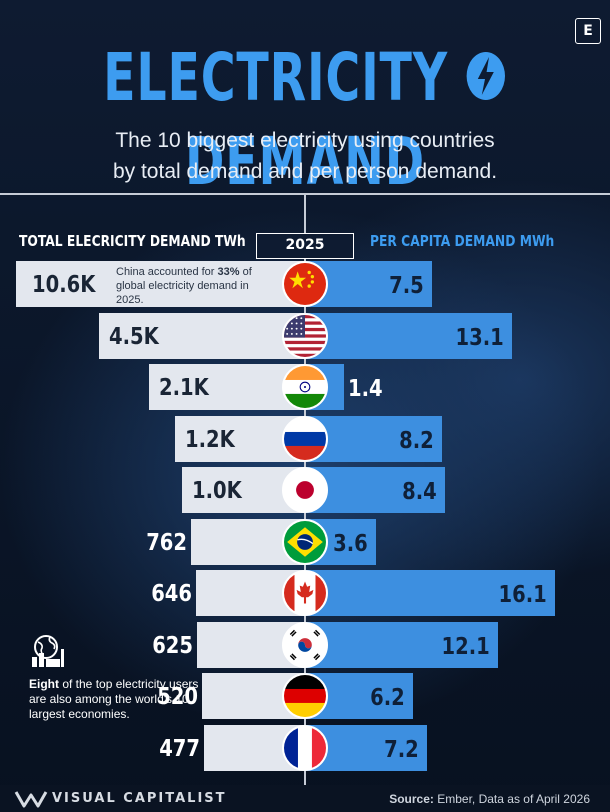  Describe the element at coordinates (64, 285) in the screenshot. I see `total-demand-label: 10.6K` at that location.